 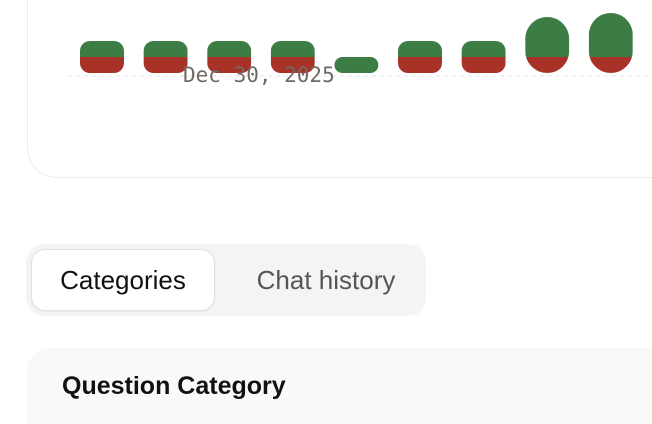 I want to click on column-header-question-category: Question Category, so click(x=174, y=386).